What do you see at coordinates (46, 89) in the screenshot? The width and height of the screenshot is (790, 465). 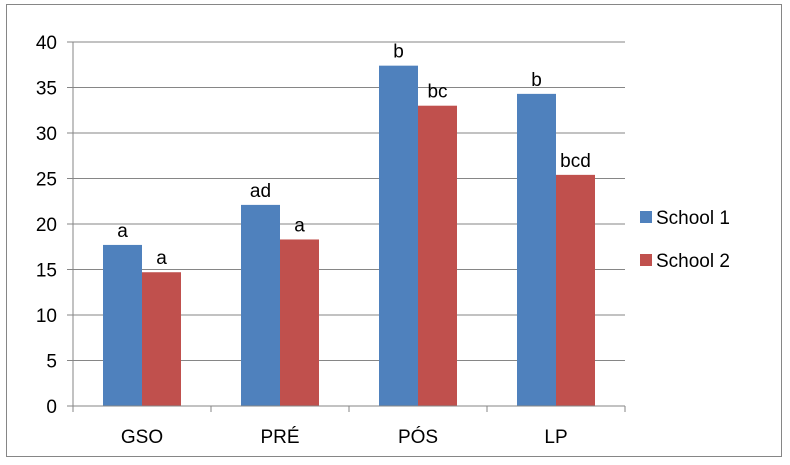 I see `y-tick-label: 35` at bounding box center [46, 89].